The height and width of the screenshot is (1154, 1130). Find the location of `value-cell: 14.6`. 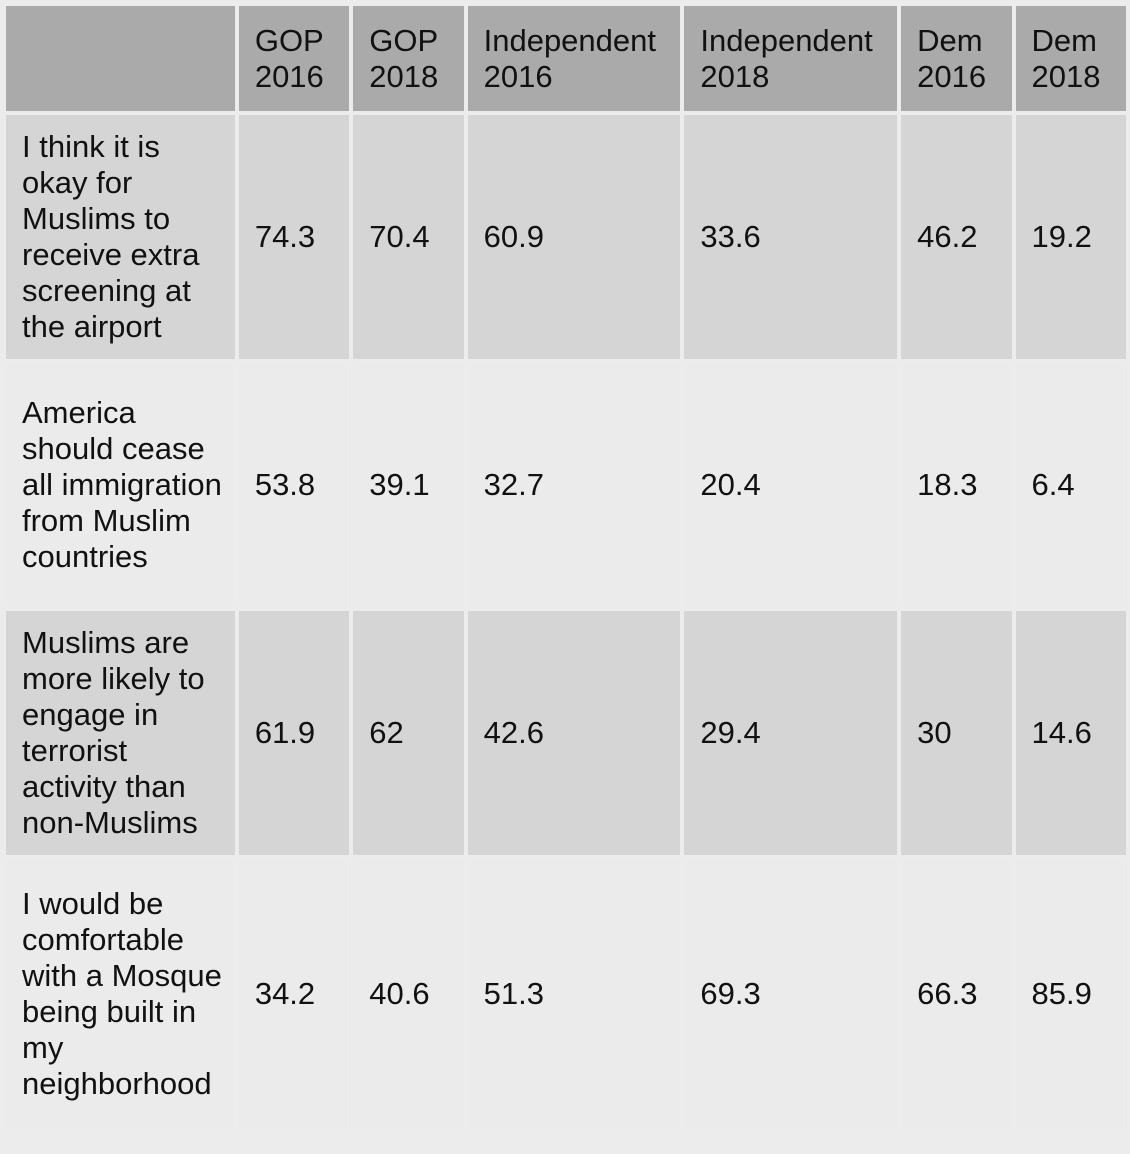

value-cell: 14.6 is located at coordinates (1070, 733).